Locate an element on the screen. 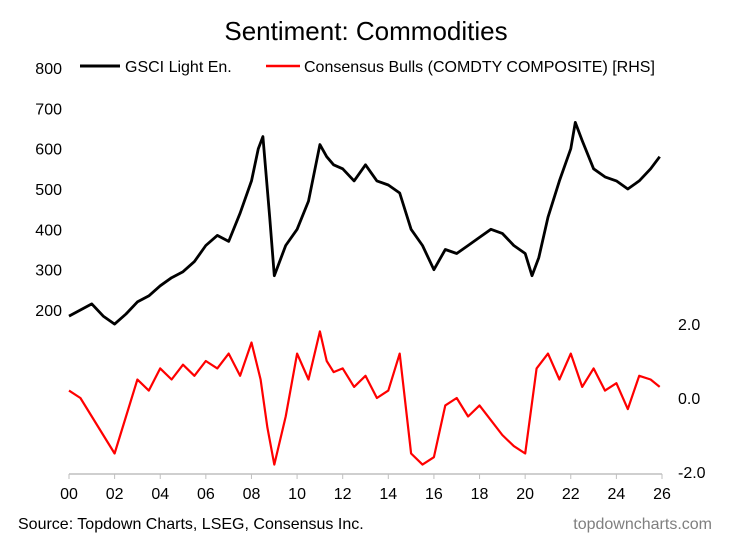 This screenshot has height=539, width=733. x-tick-label: 14 is located at coordinates (388, 494).